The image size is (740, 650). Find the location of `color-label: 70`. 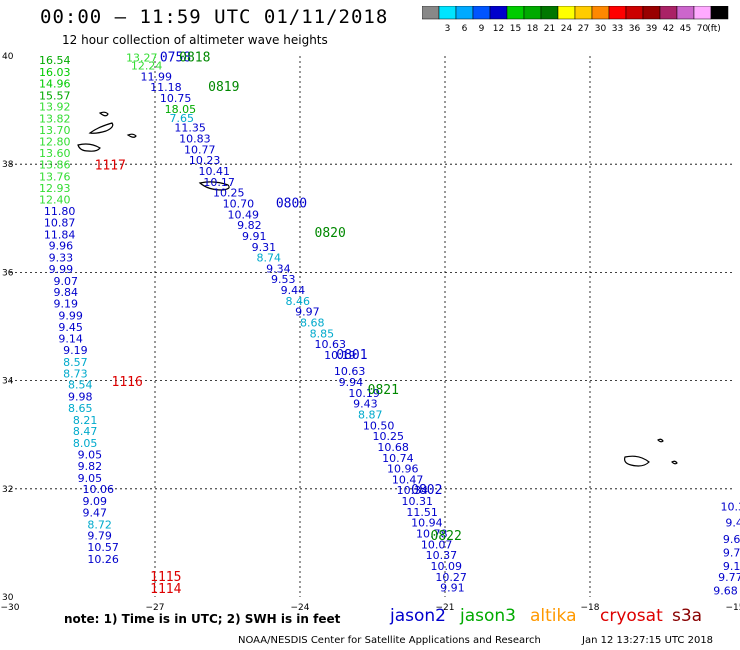

color-label: 70 is located at coordinates (703, 29).